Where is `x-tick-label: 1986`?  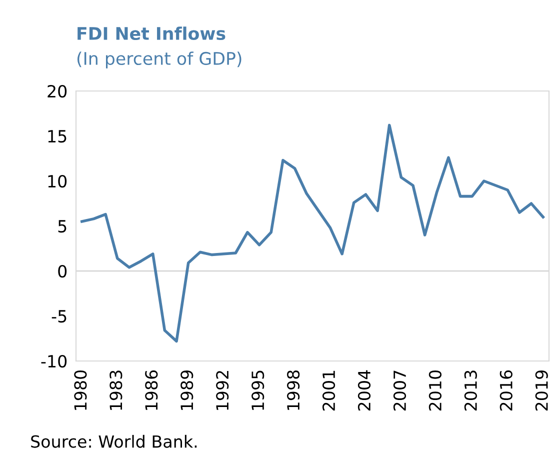
x-tick-label: 1986 is located at coordinates (151, 390).